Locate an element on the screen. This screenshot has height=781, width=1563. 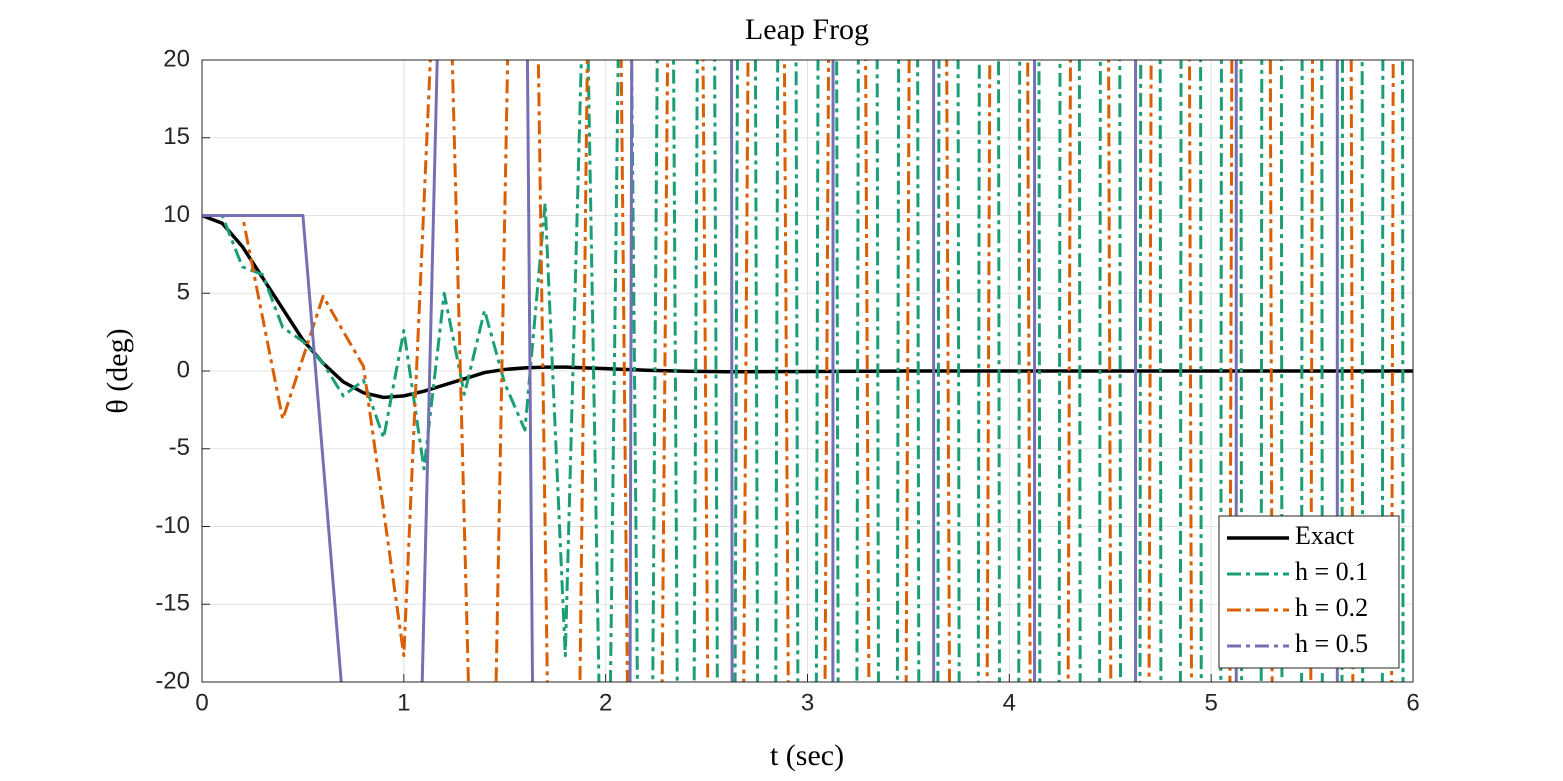
chart-title: Leap Frog is located at coordinates (807, 29).